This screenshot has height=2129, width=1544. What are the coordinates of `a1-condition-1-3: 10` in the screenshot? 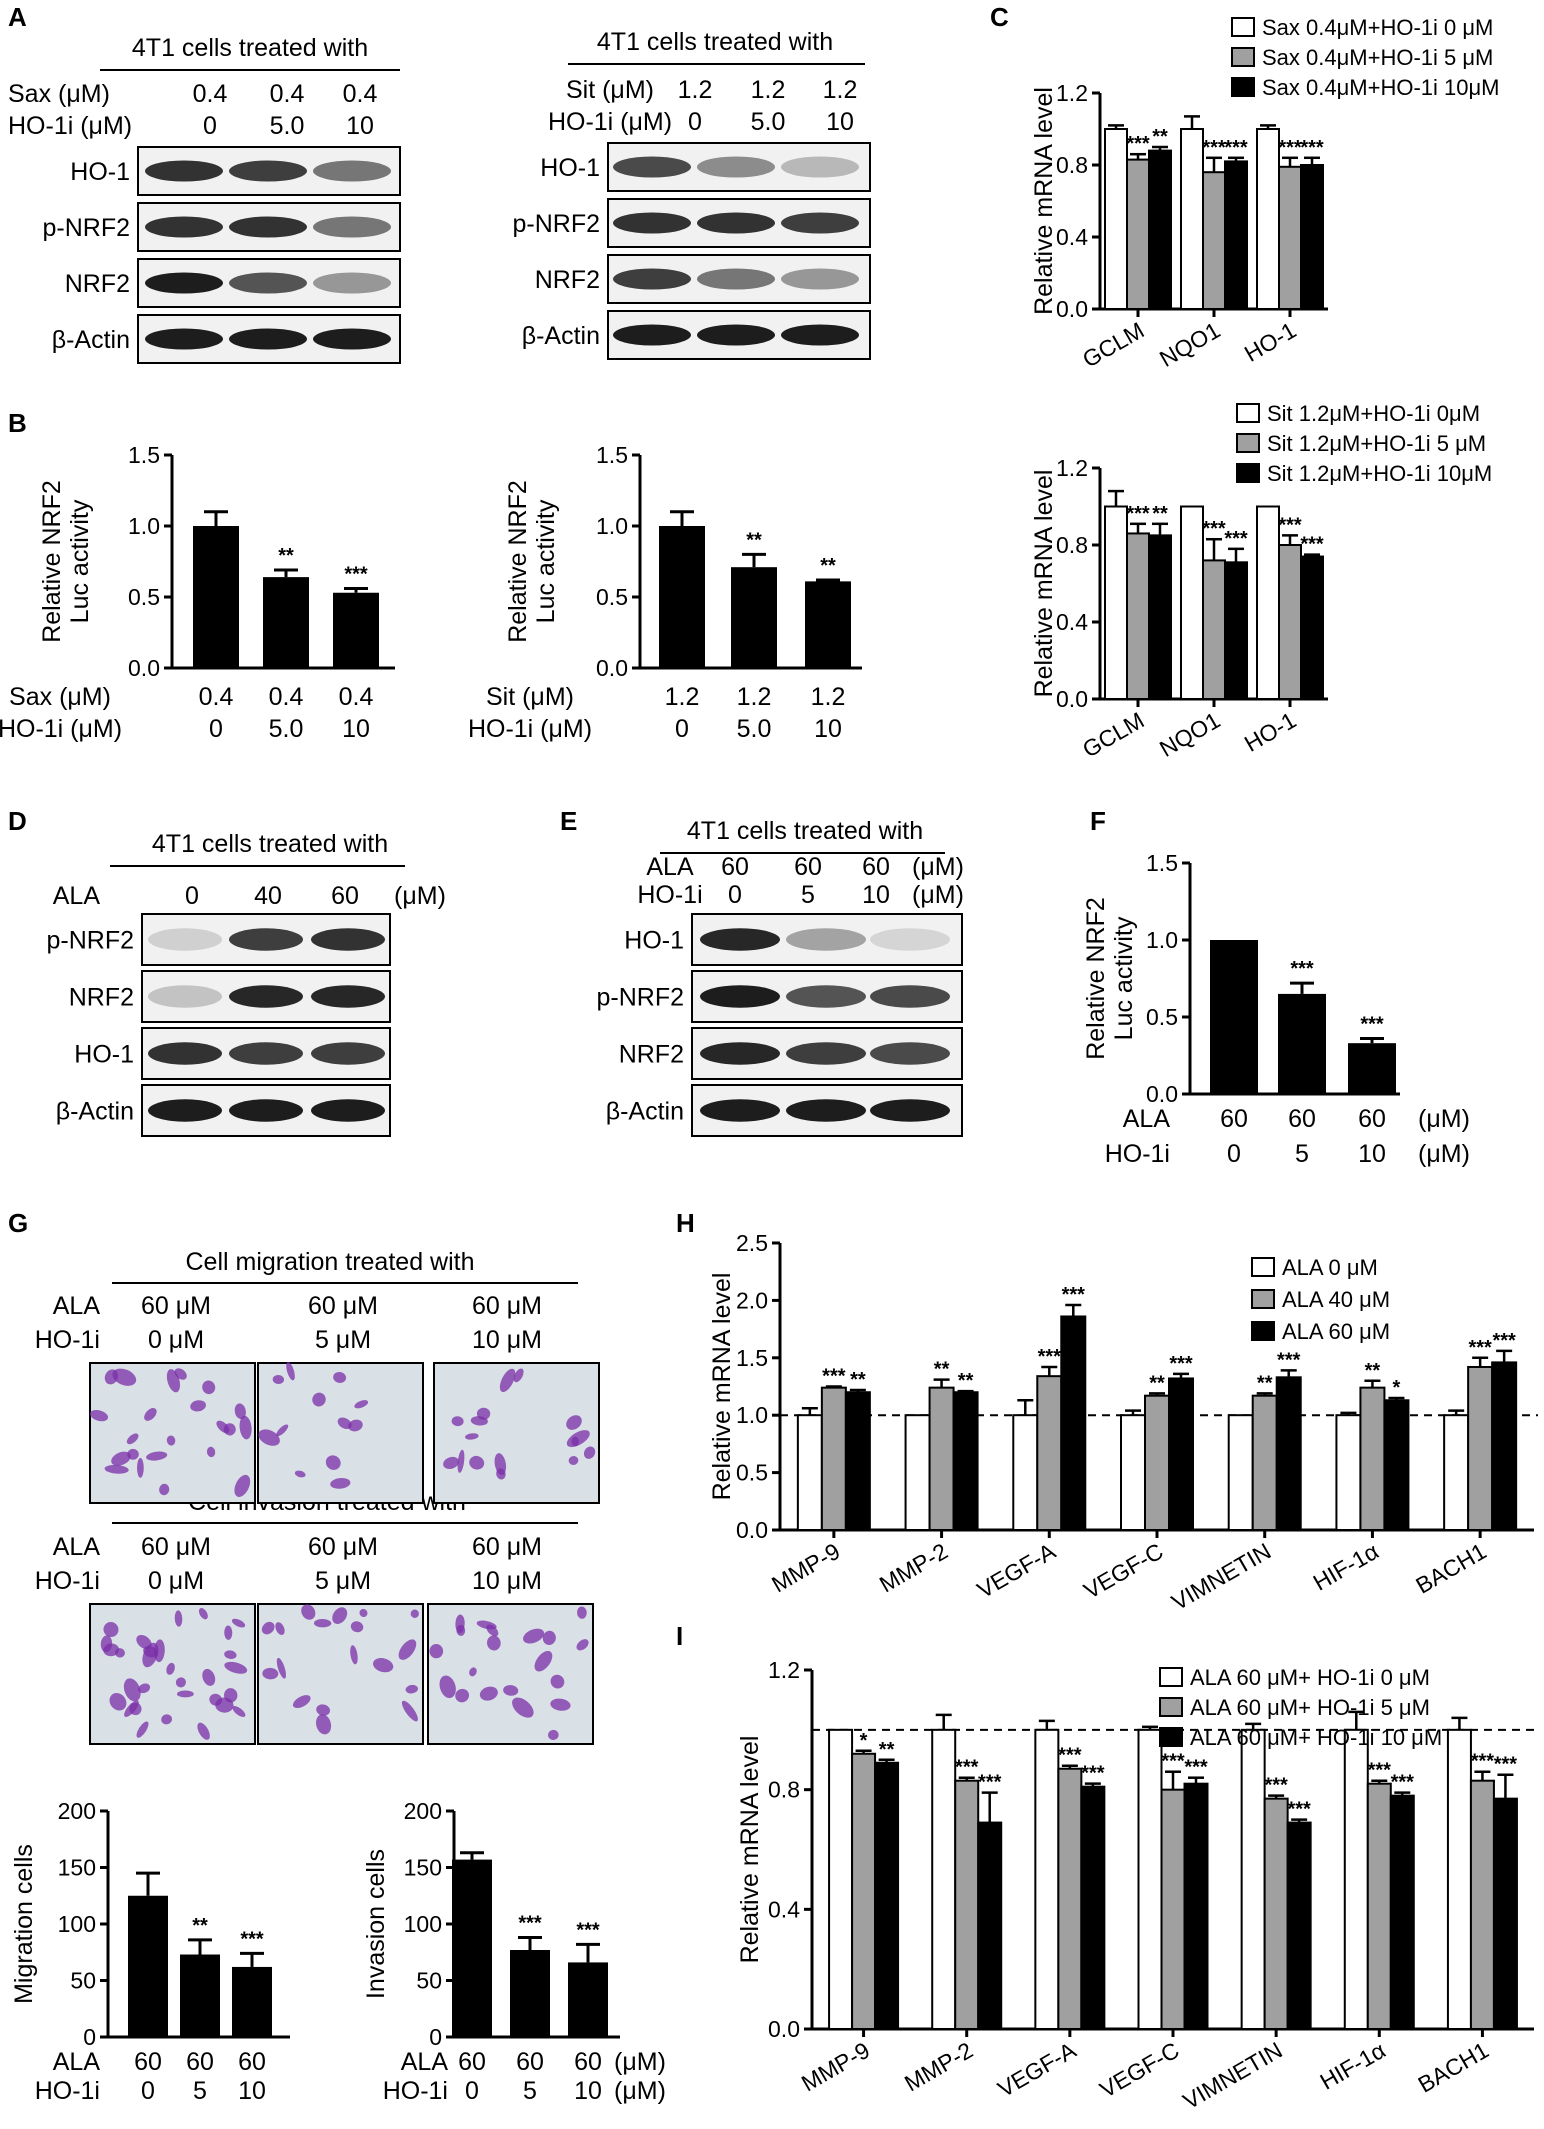 It's located at (360, 126).